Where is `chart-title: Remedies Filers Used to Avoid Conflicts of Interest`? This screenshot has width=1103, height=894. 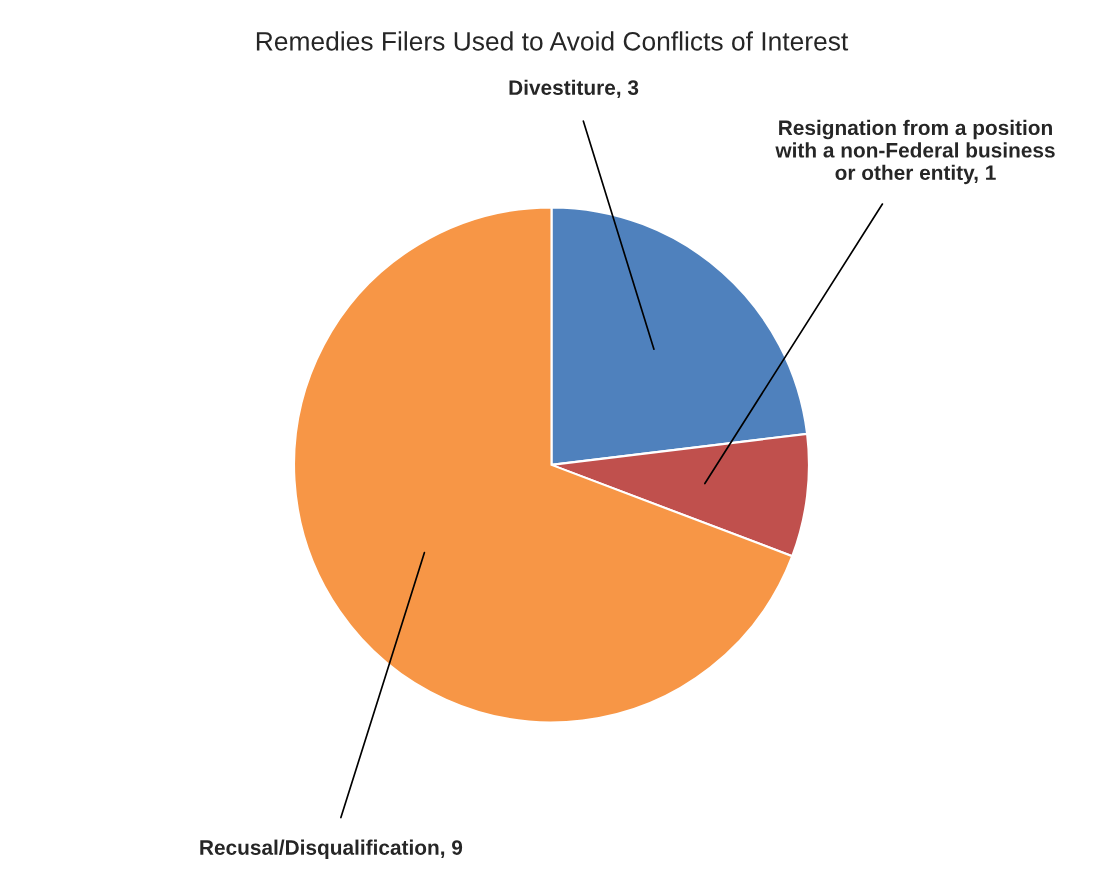 chart-title: Remedies Filers Used to Avoid Conflicts of Interest is located at coordinates (552, 41).